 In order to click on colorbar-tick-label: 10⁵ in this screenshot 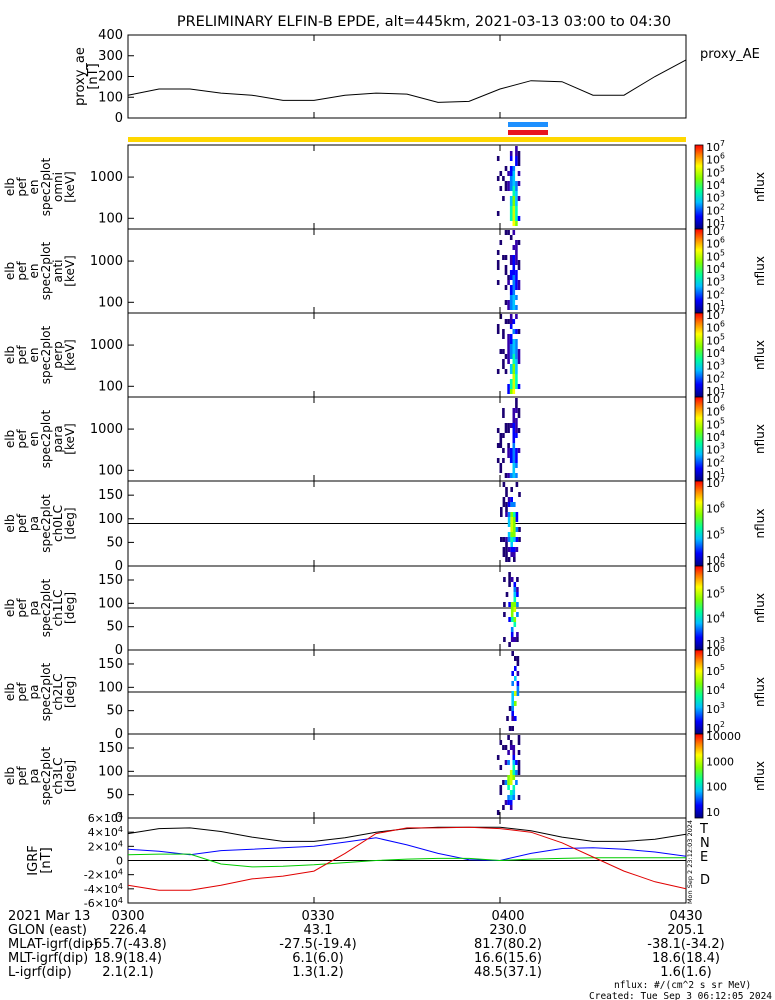, I will do `click(715, 171)`.